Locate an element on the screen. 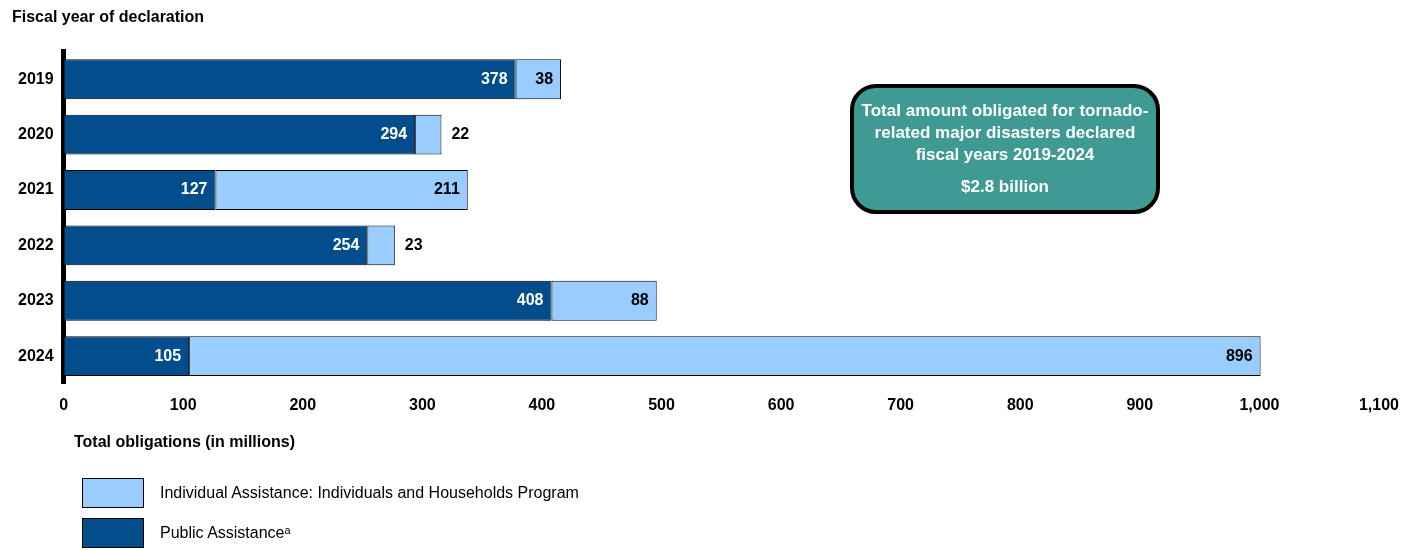 Image resolution: width=1419 pixels, height=551 pixels. y-tick-label: 2023 is located at coordinates (36, 300).